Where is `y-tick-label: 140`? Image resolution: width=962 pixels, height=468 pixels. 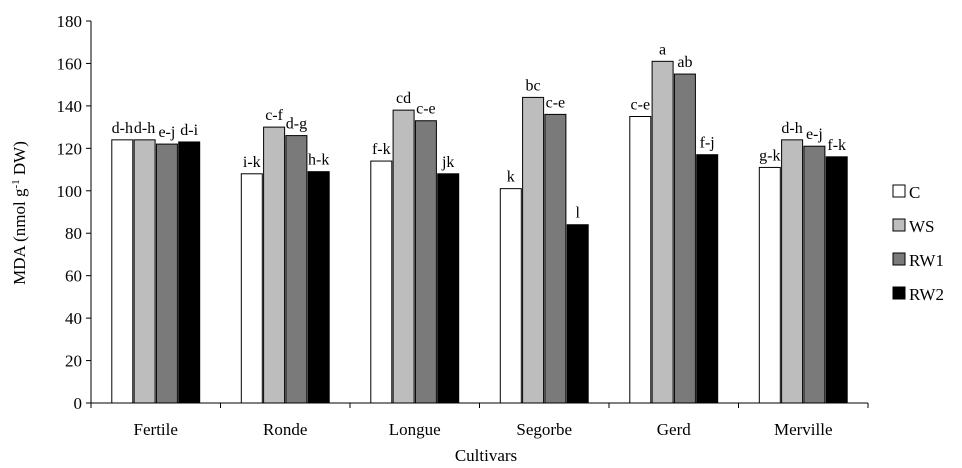 y-tick-label: 140 is located at coordinates (70, 106).